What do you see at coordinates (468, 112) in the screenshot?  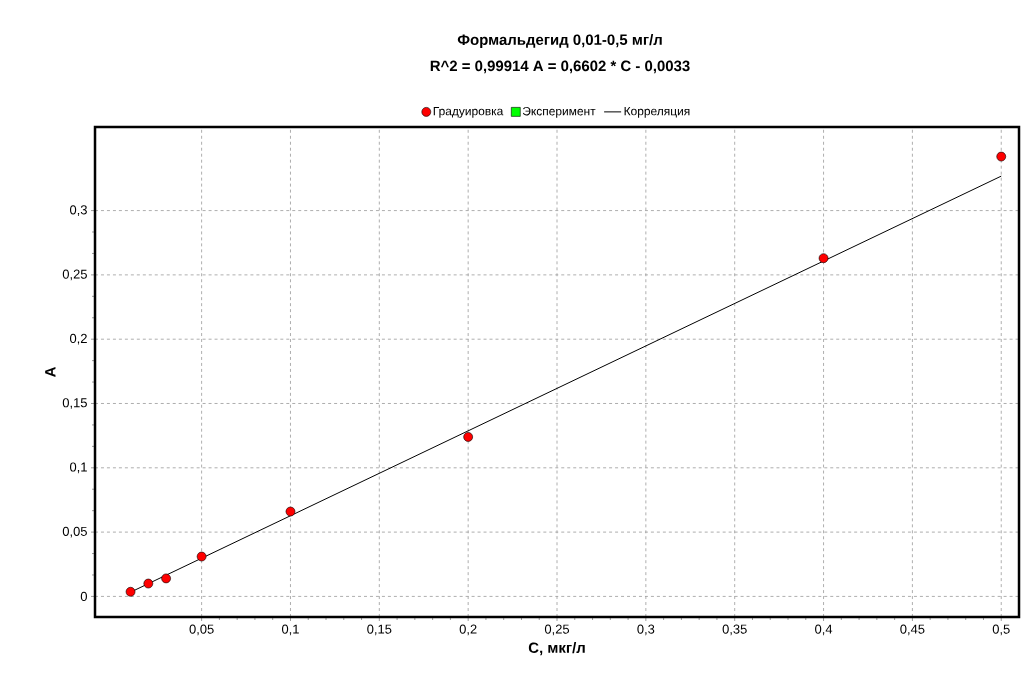 I see `legend-label: Градуировка` at bounding box center [468, 112].